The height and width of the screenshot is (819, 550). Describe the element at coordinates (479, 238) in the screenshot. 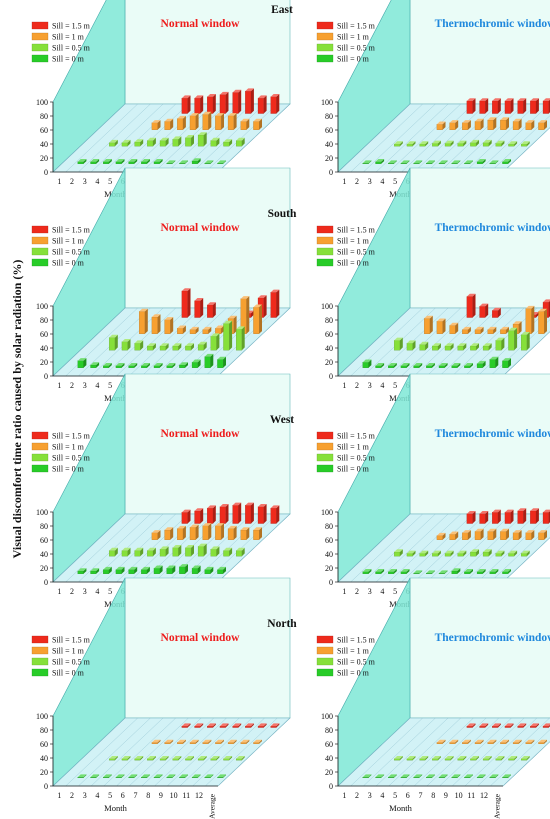

I see `back-wall` at that location.